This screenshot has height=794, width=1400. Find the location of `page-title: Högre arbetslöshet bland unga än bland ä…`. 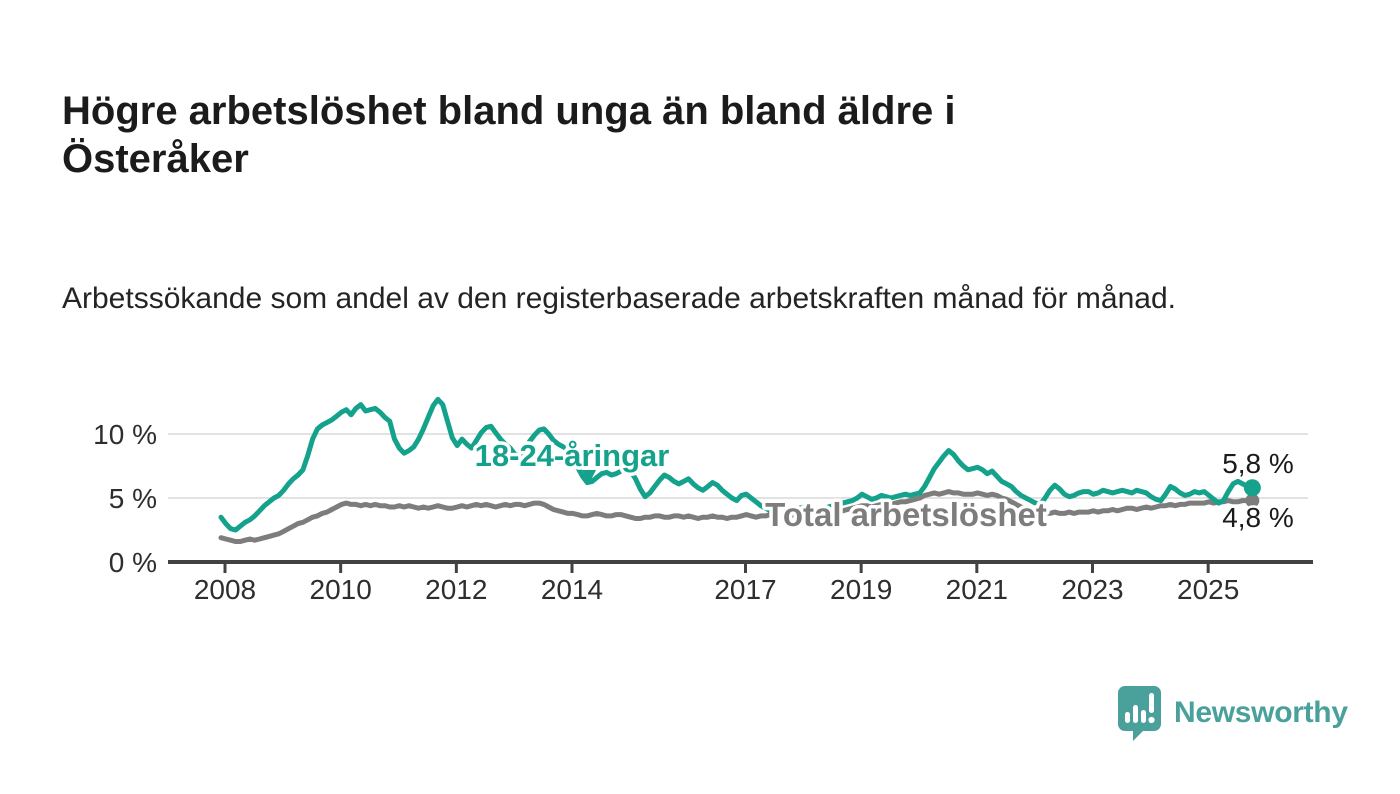

page-title: Högre arbetslöshet bland unga än bland ä… is located at coordinates (509, 134).